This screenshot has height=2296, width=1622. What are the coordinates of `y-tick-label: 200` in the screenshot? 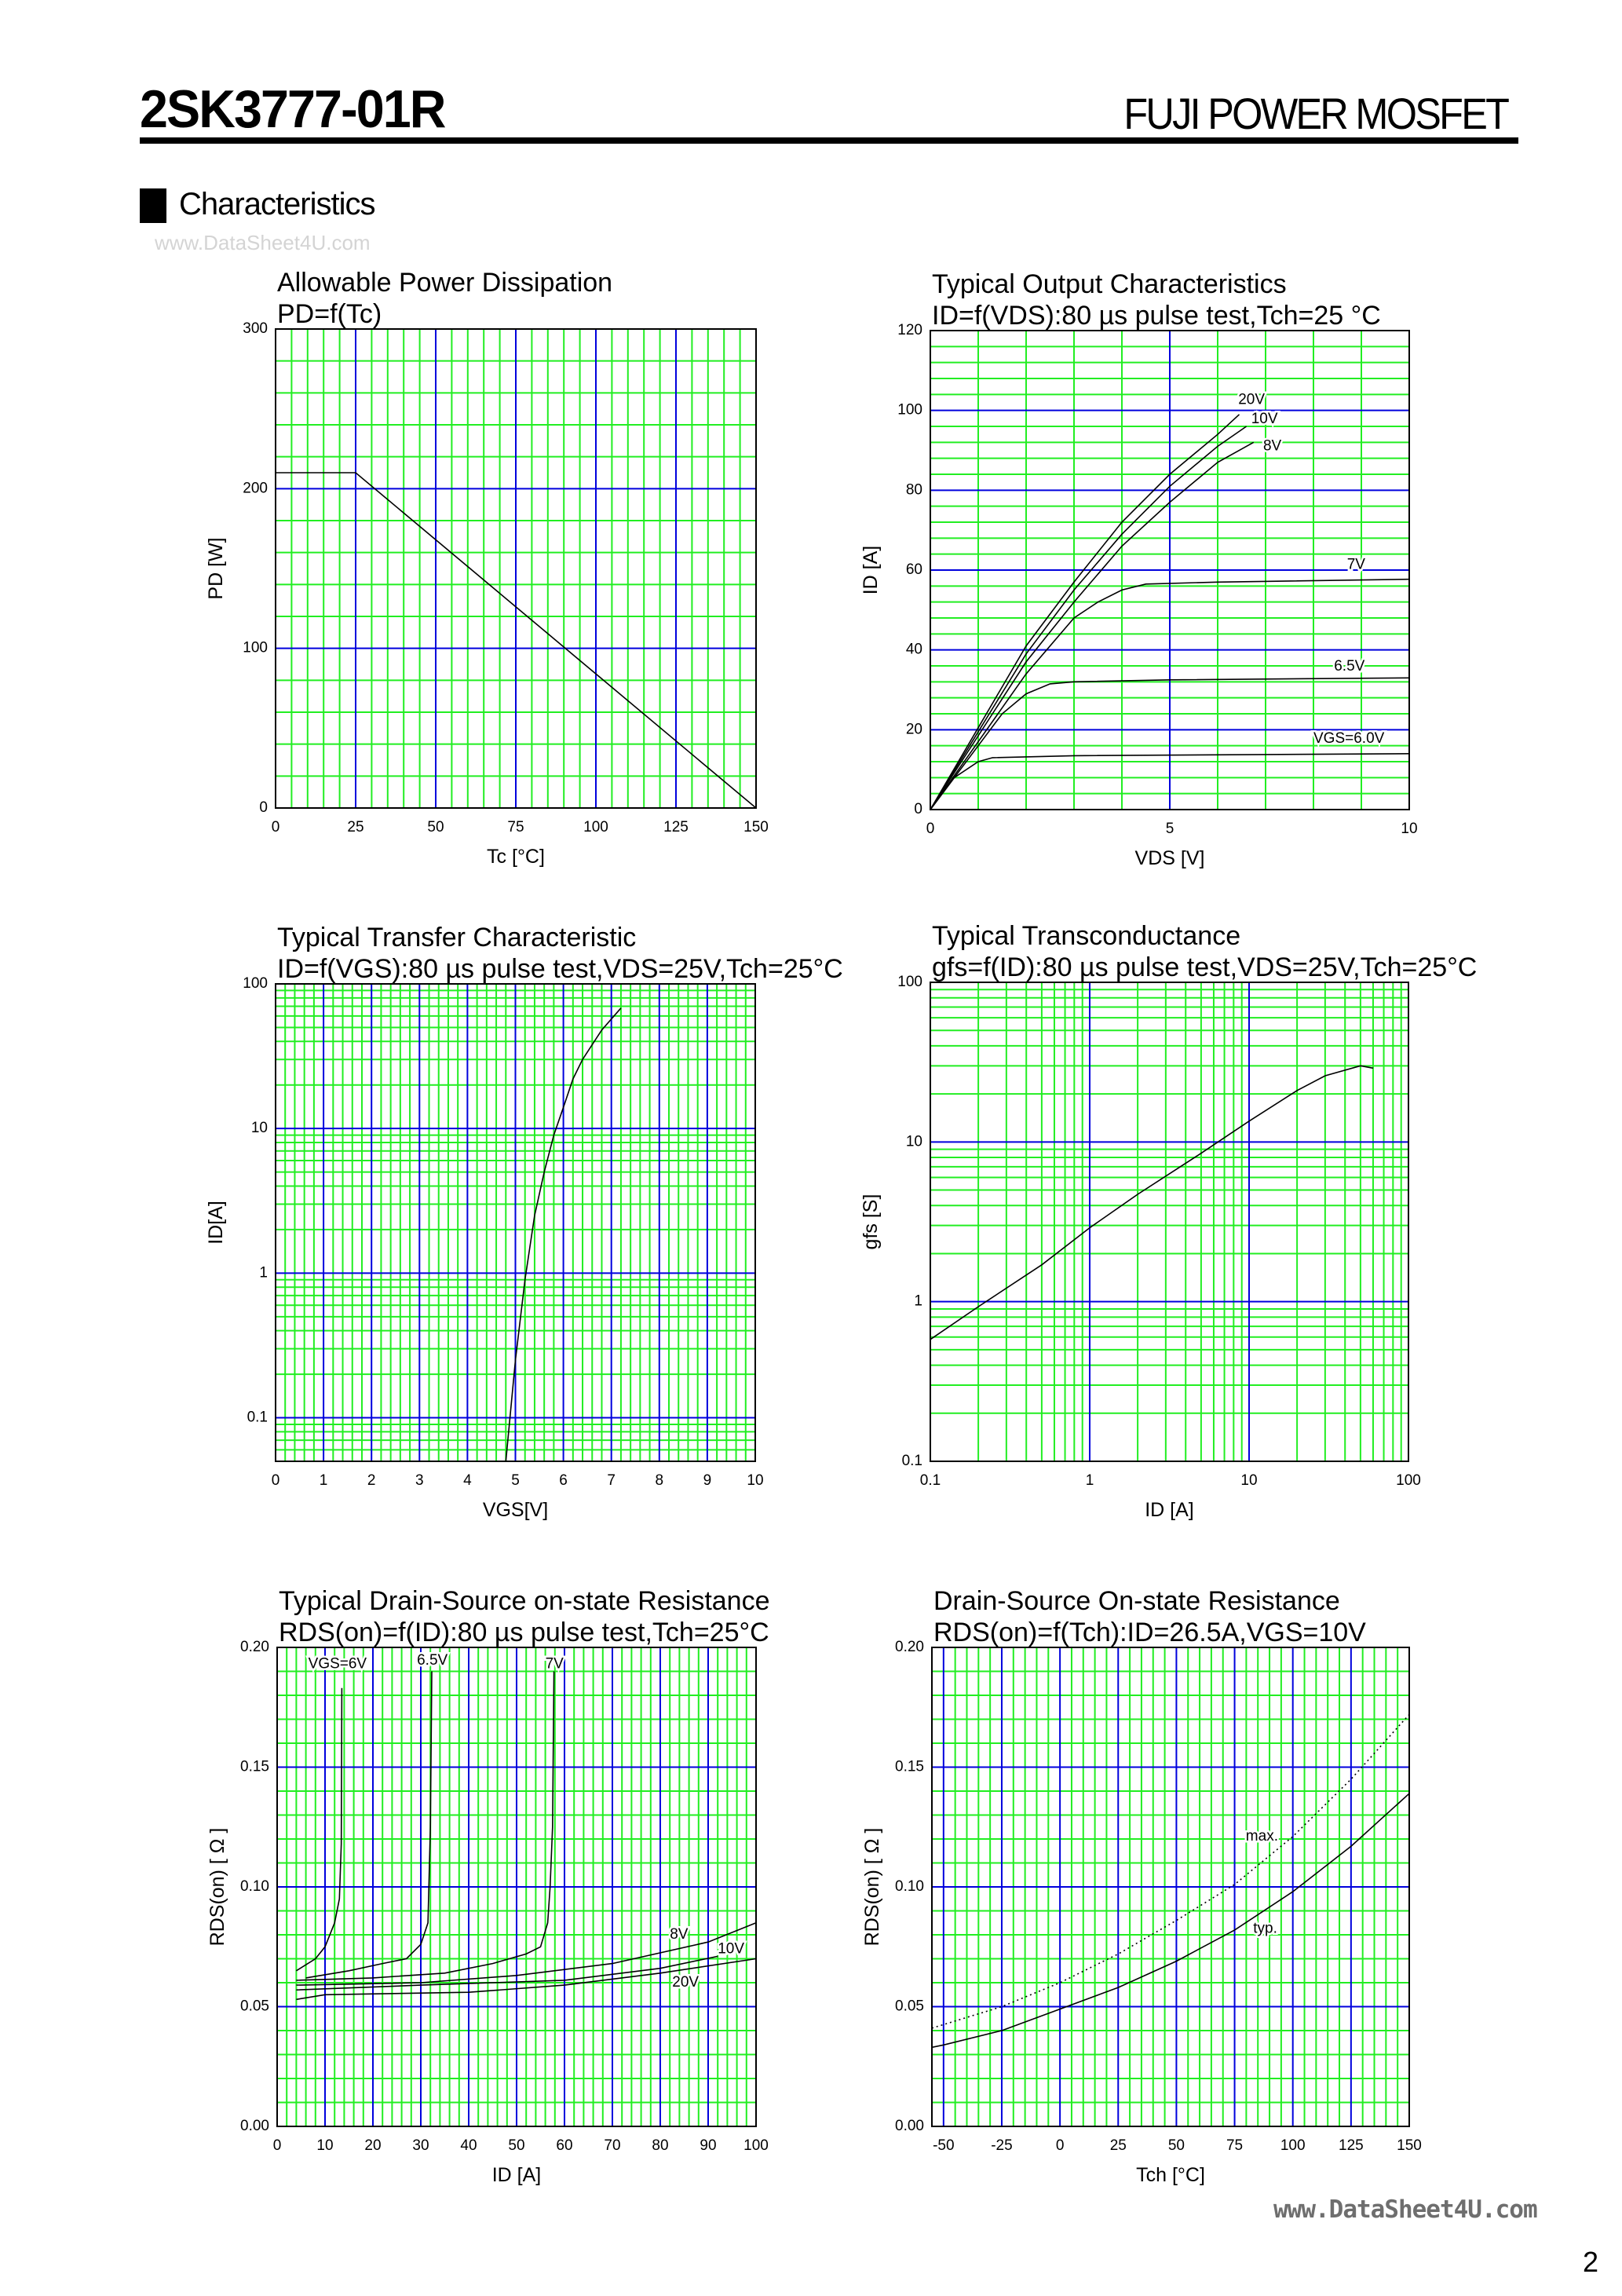 It's located at (256, 488).